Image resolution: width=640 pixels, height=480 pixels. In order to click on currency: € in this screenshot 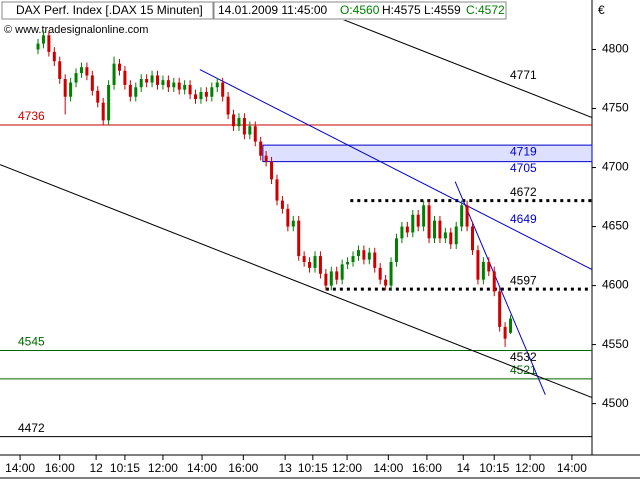, I will do `click(601, 10)`.